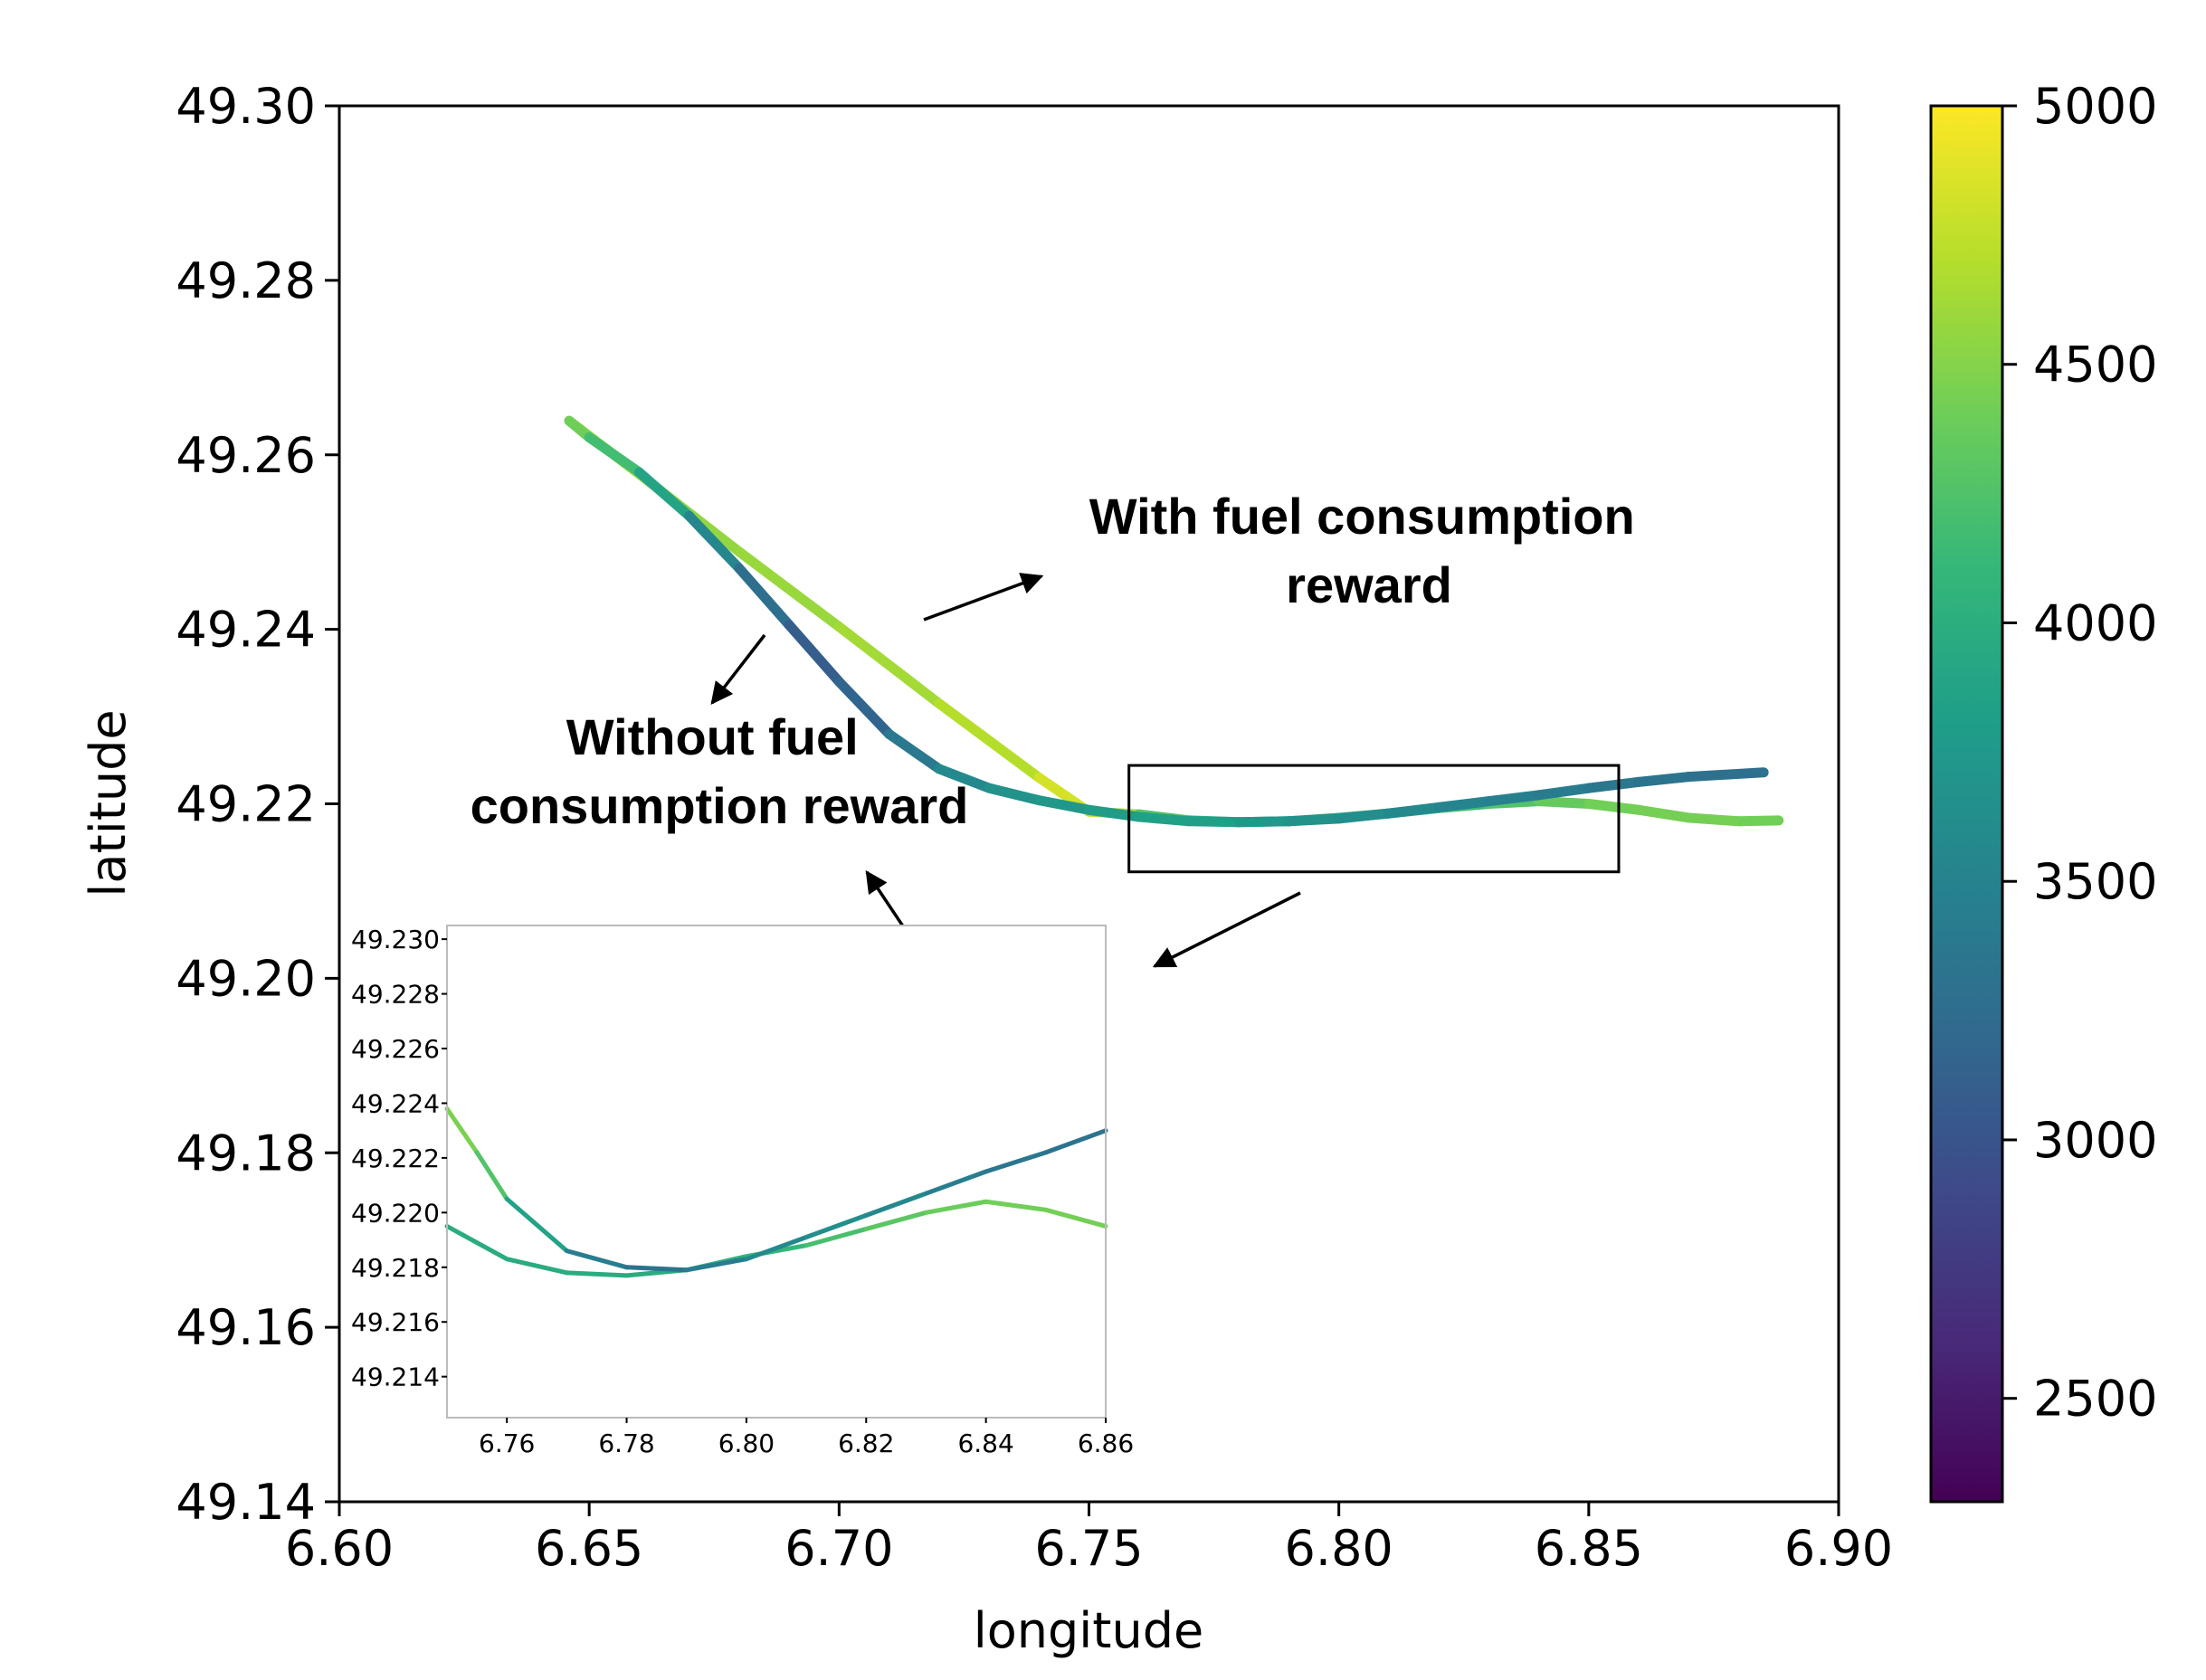  What do you see at coordinates (1106, 1443) in the screenshot?
I see `x-tick-label: 6.86` at bounding box center [1106, 1443].